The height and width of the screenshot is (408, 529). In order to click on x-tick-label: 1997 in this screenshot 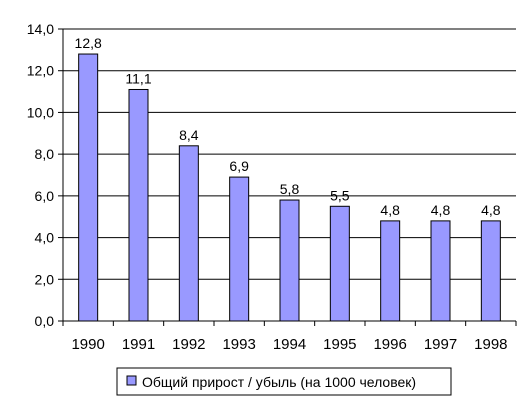, I will do `click(440, 344)`.